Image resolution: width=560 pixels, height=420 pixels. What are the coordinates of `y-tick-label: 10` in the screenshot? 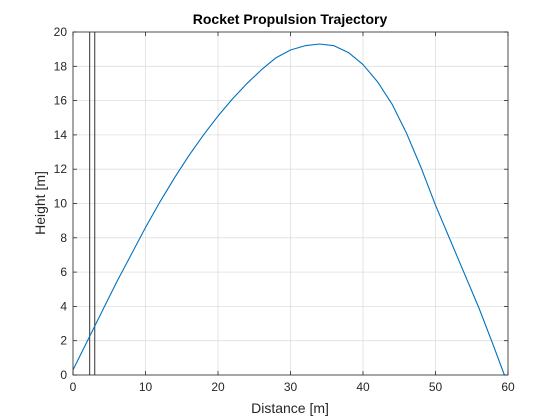 It's located at (61, 204).